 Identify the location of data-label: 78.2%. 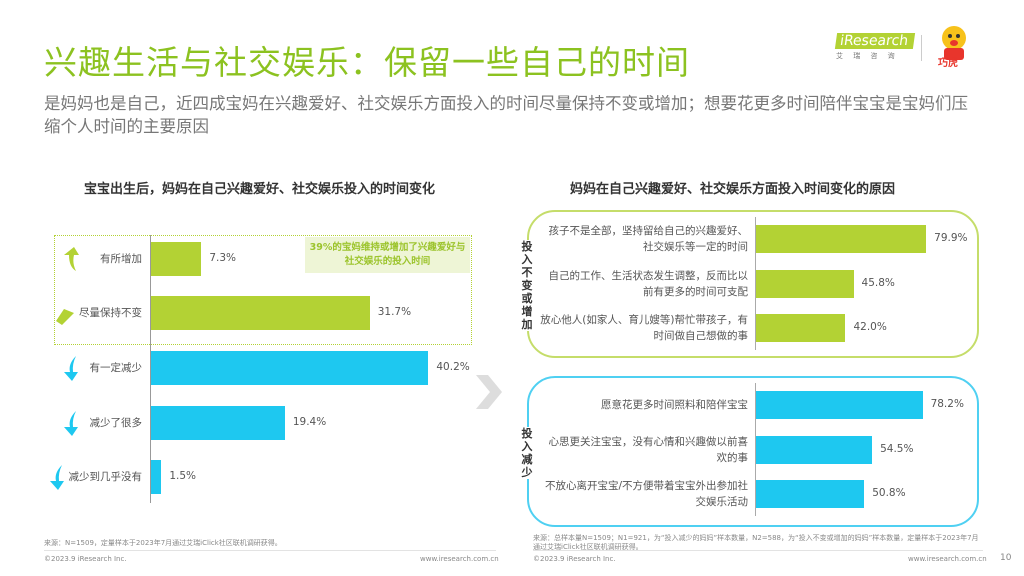
(947, 404).